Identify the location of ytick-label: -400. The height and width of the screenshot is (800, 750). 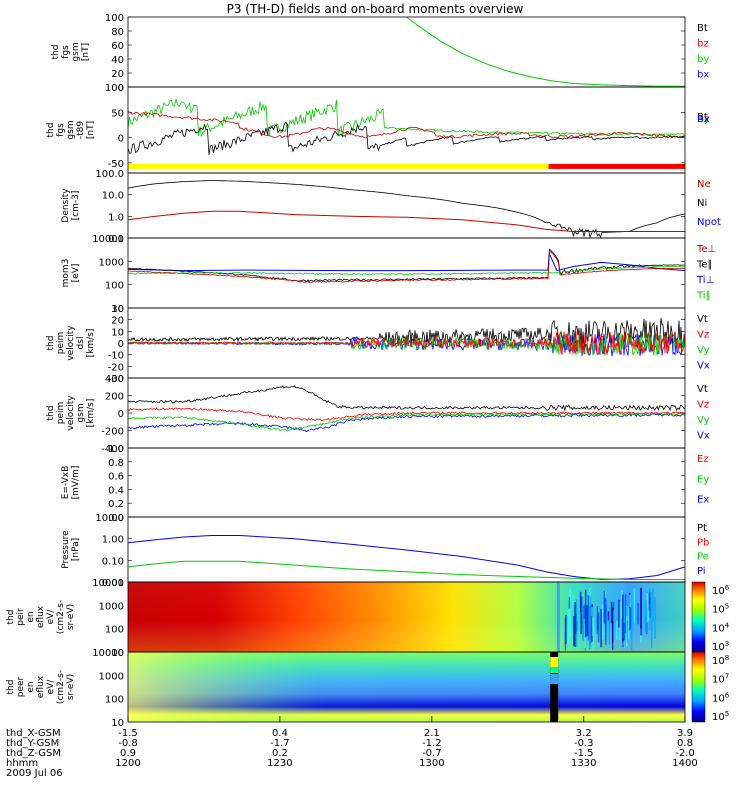
(112, 449).